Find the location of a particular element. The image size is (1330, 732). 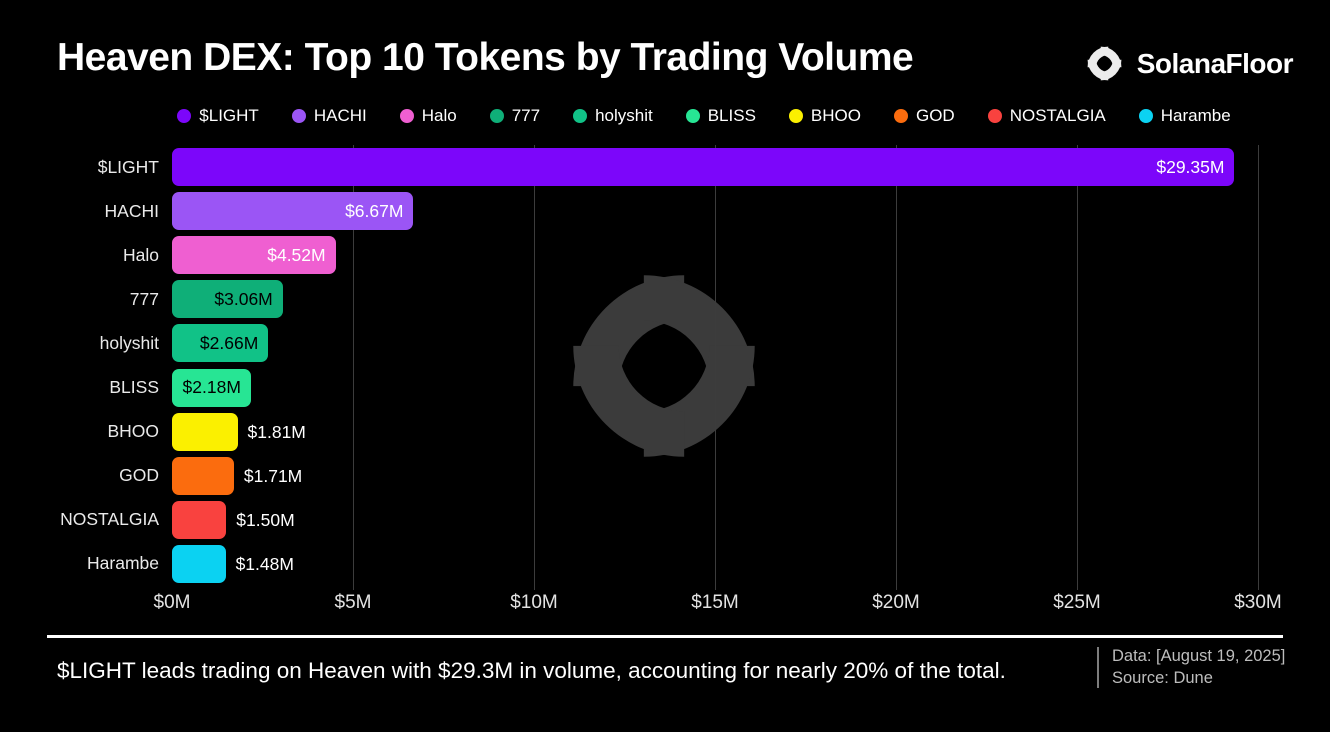

legend-label: $LIGHT is located at coordinates (229, 115).